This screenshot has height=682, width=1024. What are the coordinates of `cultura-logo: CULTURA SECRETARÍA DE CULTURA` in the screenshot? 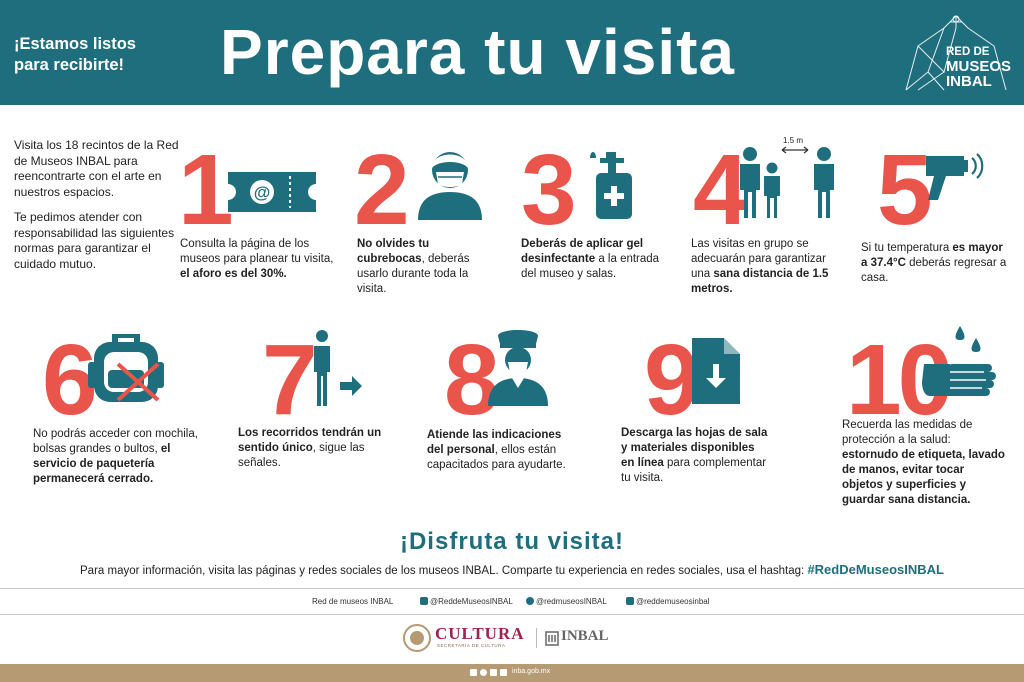 It's located at (467, 640).